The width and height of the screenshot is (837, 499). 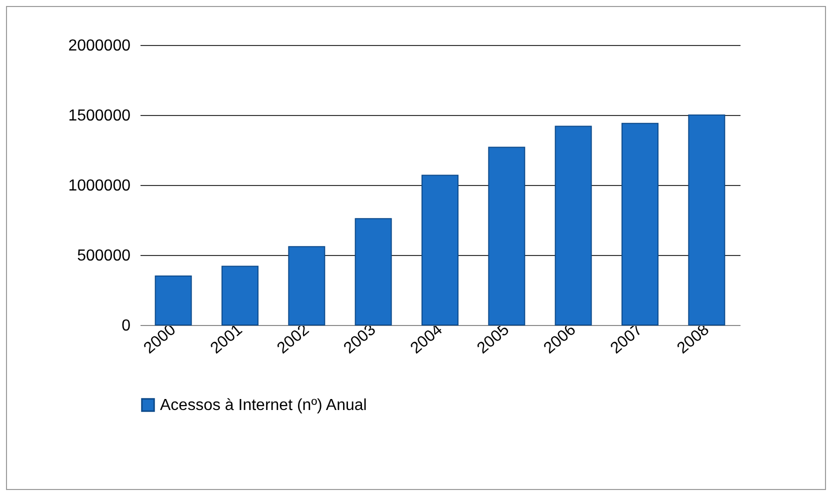 I want to click on y-tick-label: 500000, so click(x=104, y=256).